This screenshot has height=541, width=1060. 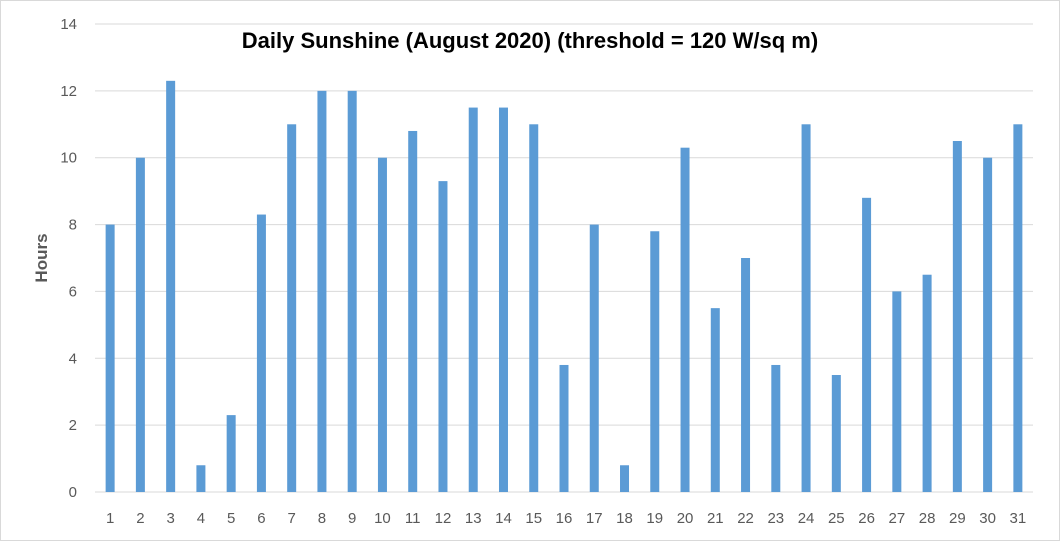 I want to click on x-tick-label: 6, so click(x=261, y=518).